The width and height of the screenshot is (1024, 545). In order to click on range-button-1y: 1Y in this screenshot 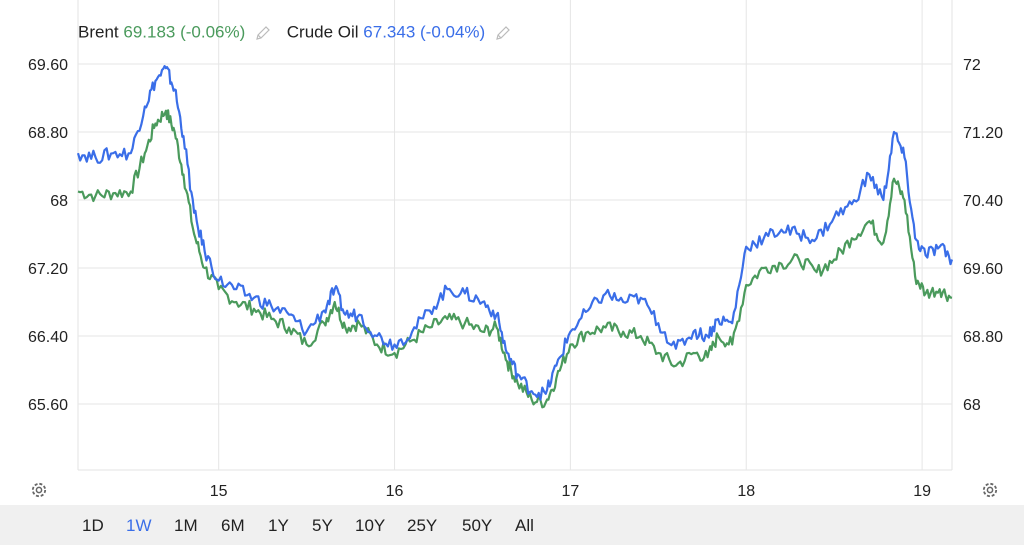, I will do `click(278, 525)`.